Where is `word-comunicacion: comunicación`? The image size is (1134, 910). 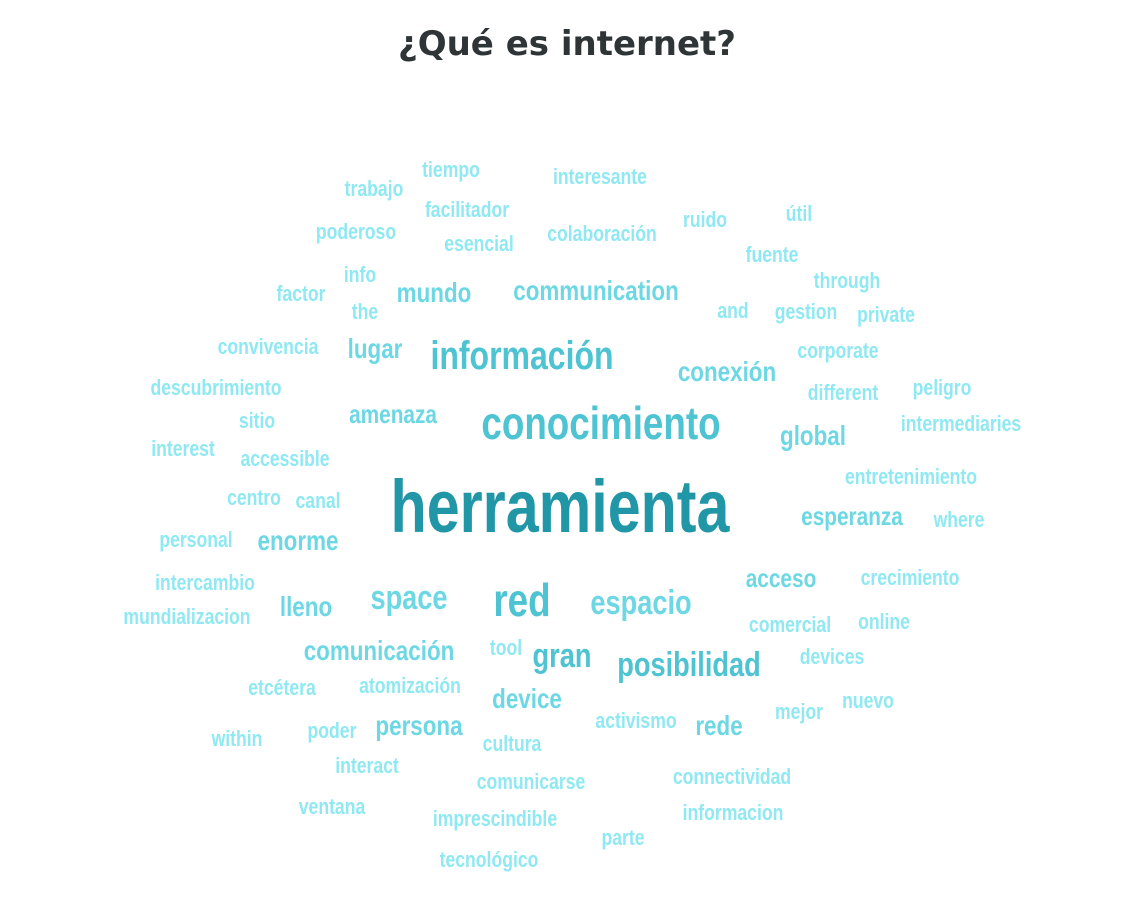
word-comunicacion: comunicación is located at coordinates (379, 650).